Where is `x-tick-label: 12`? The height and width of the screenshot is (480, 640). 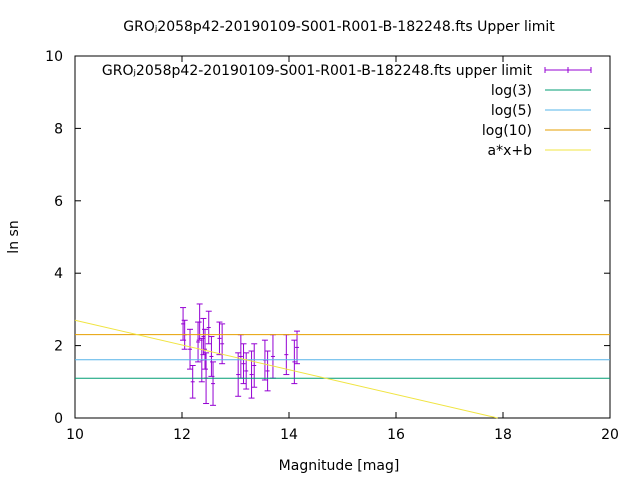
x-tick-label: 12 is located at coordinates (182, 435).